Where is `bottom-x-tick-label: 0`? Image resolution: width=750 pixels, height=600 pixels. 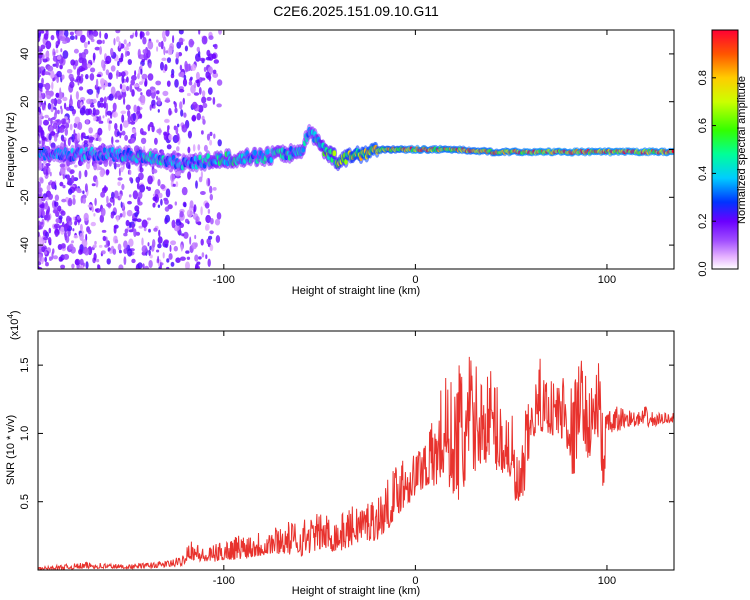
bottom-x-tick-label: 0 is located at coordinates (415, 581).